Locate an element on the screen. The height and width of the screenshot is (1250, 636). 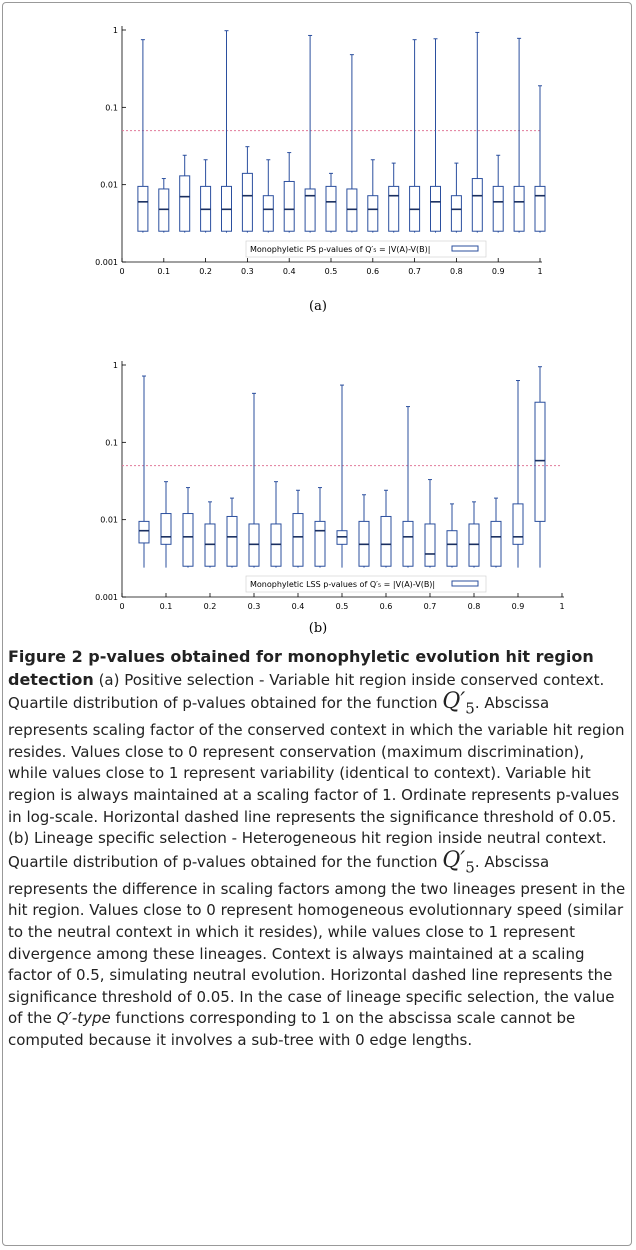
caption-italic: Q′-type is located at coordinates (83, 1018).